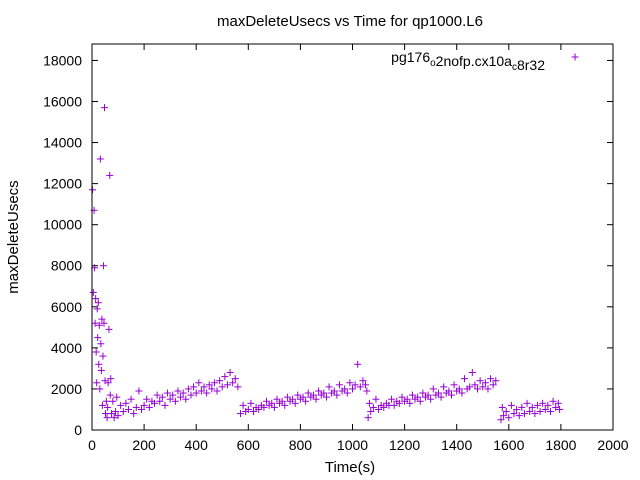 This screenshot has height=480, width=640. Describe the element at coordinates (66, 389) in the screenshot. I see `y-tick-label: 2000` at that location.